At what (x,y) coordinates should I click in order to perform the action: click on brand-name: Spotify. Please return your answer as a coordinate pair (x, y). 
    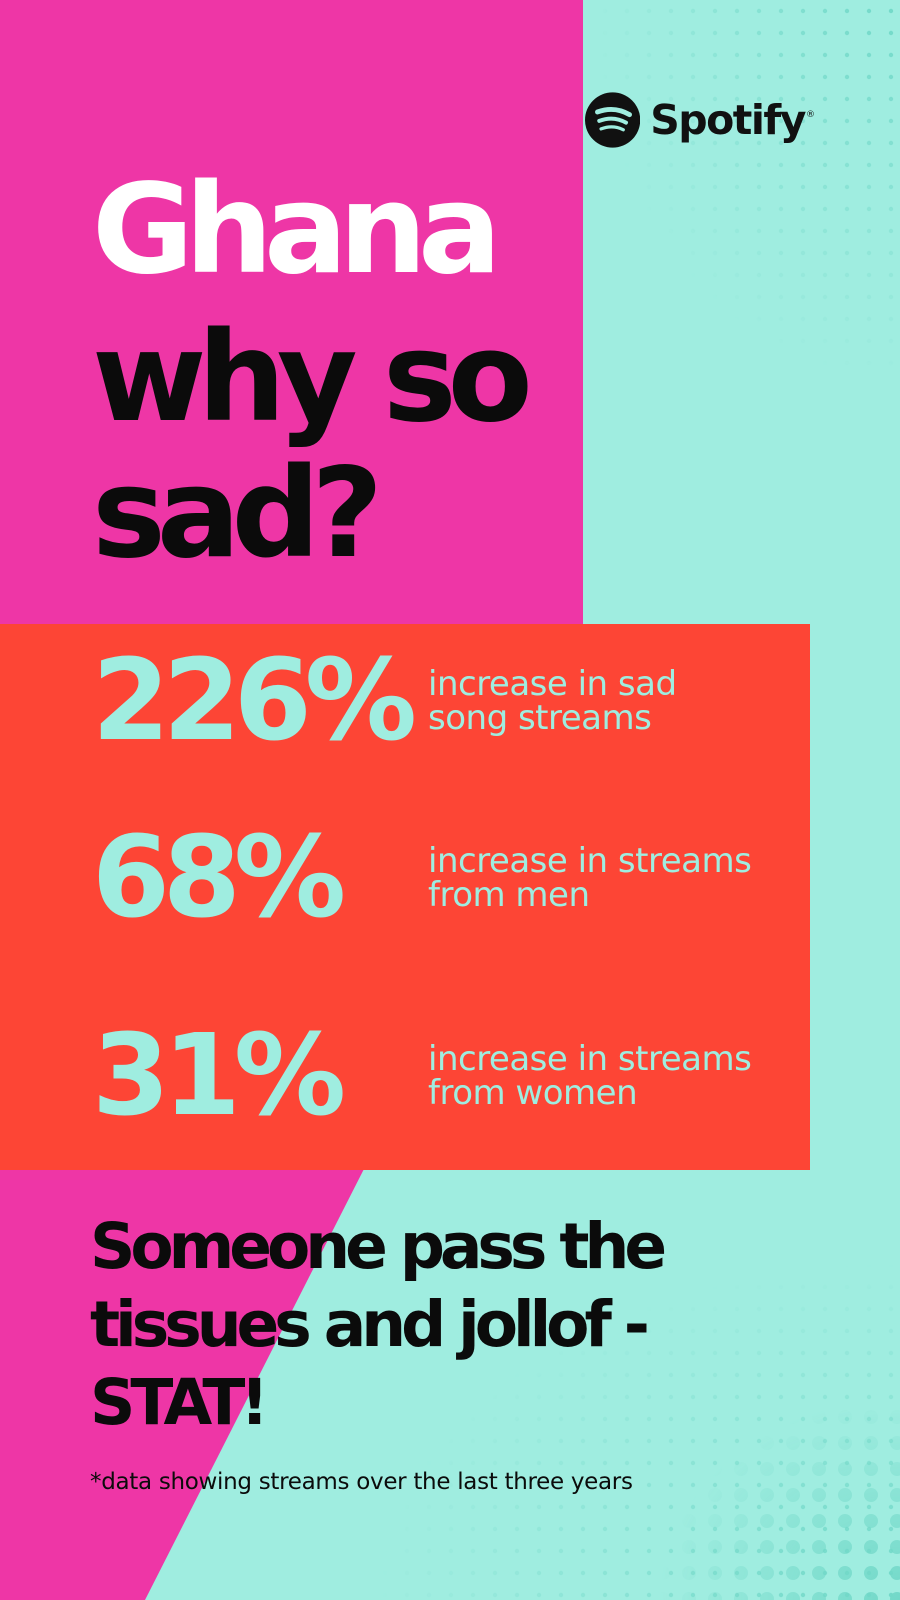
    Looking at the image, I should click on (728, 119).